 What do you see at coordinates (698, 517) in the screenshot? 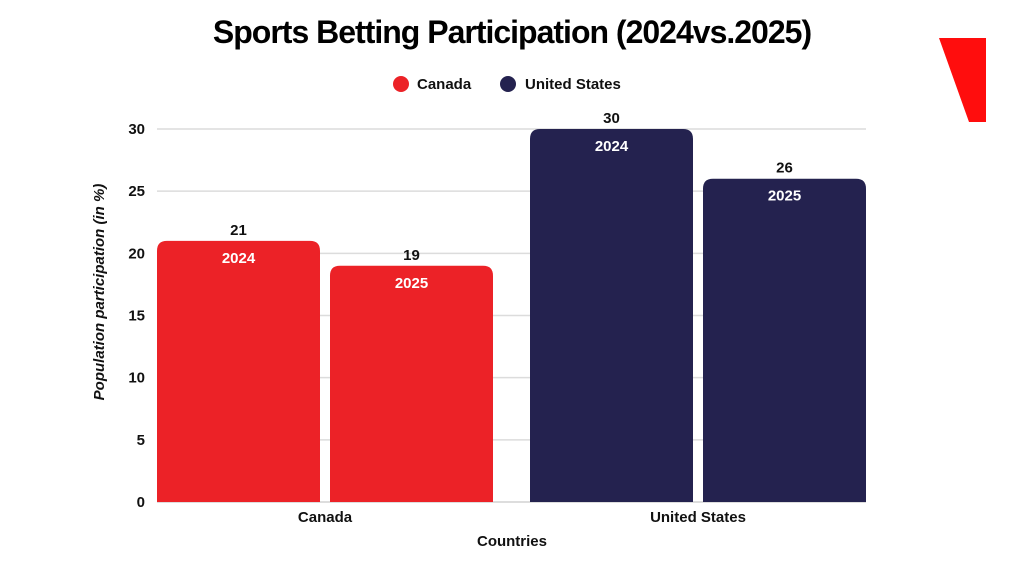
I see `x-tick-label: United States` at bounding box center [698, 517].